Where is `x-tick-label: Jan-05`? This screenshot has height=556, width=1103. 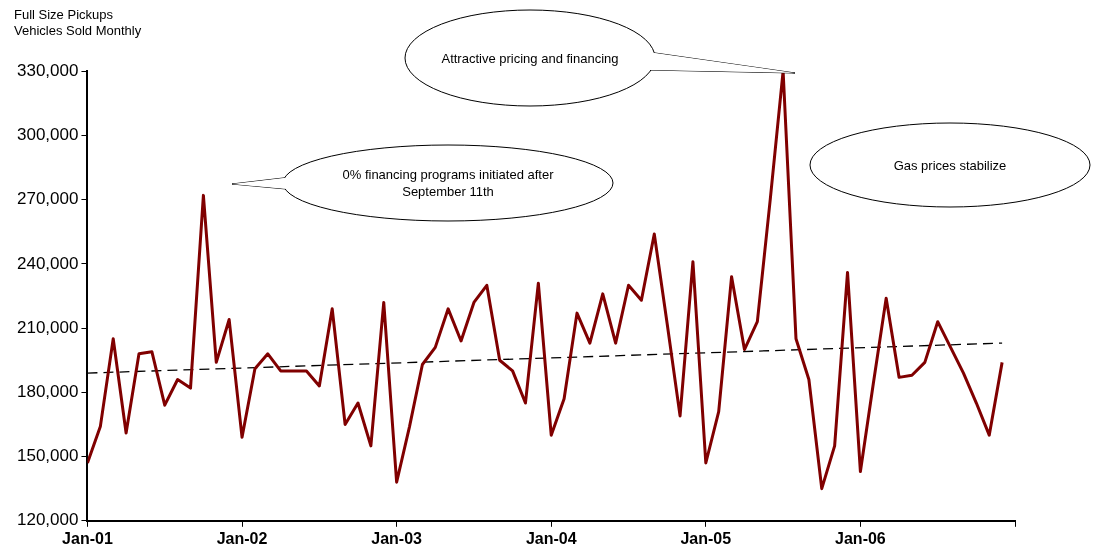
x-tick-label: Jan-05 is located at coordinates (706, 538).